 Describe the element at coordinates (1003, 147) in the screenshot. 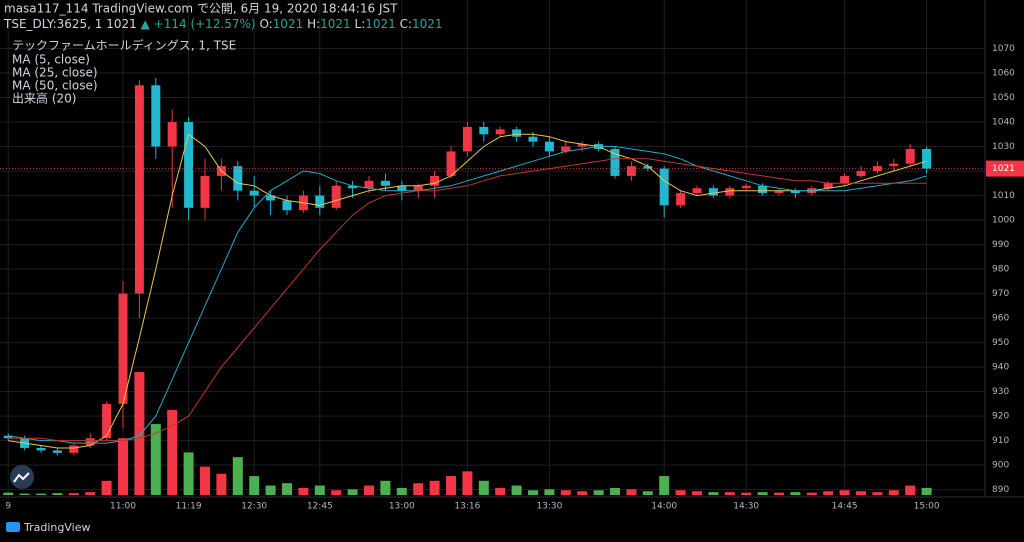

I see `y-tick-label: 1030` at that location.